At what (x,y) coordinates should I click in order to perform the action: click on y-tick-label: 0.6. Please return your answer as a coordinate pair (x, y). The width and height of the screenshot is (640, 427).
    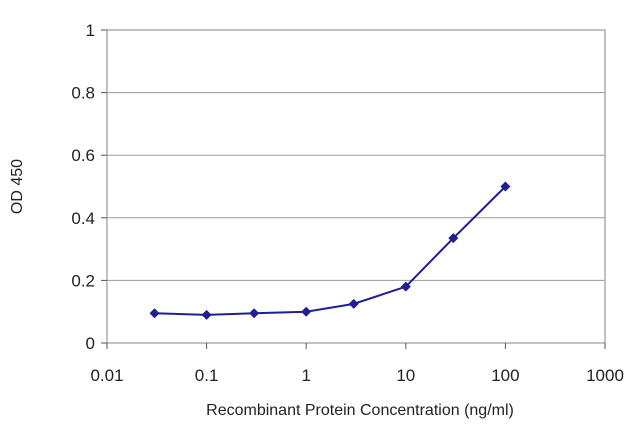
    Looking at the image, I should click on (83, 155).